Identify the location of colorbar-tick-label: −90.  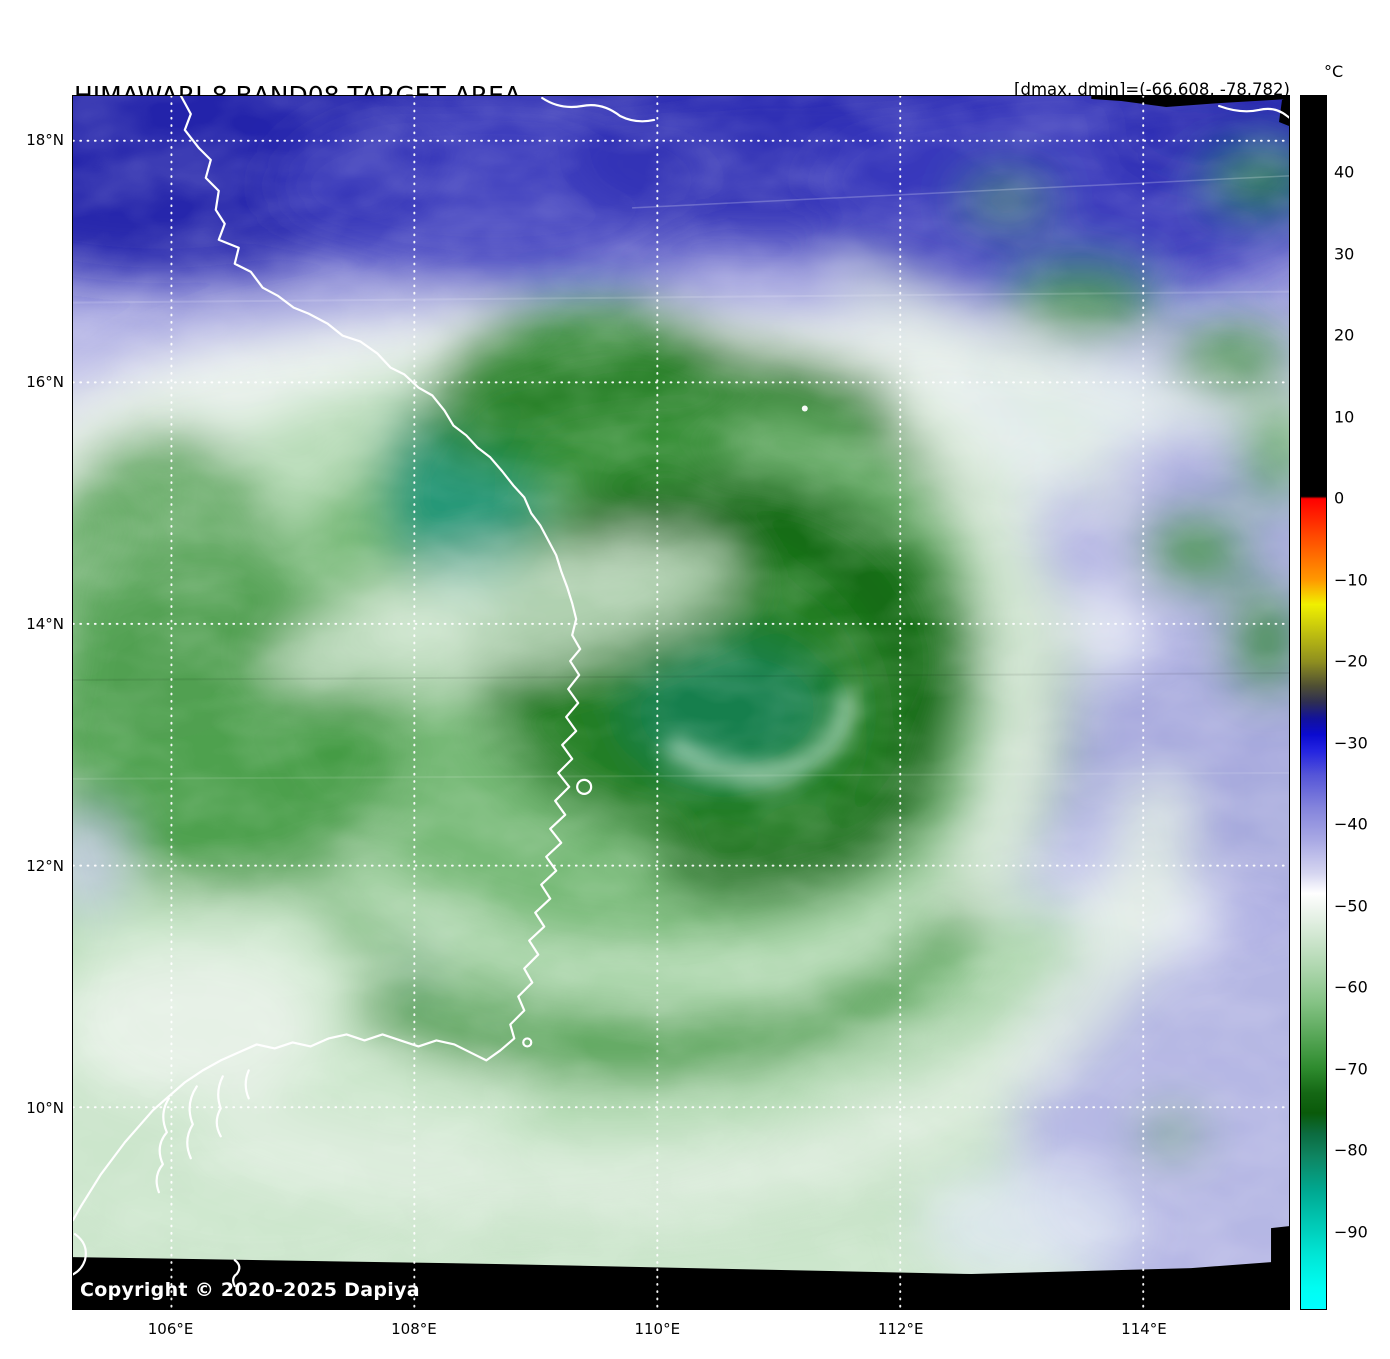
(1351, 1232).